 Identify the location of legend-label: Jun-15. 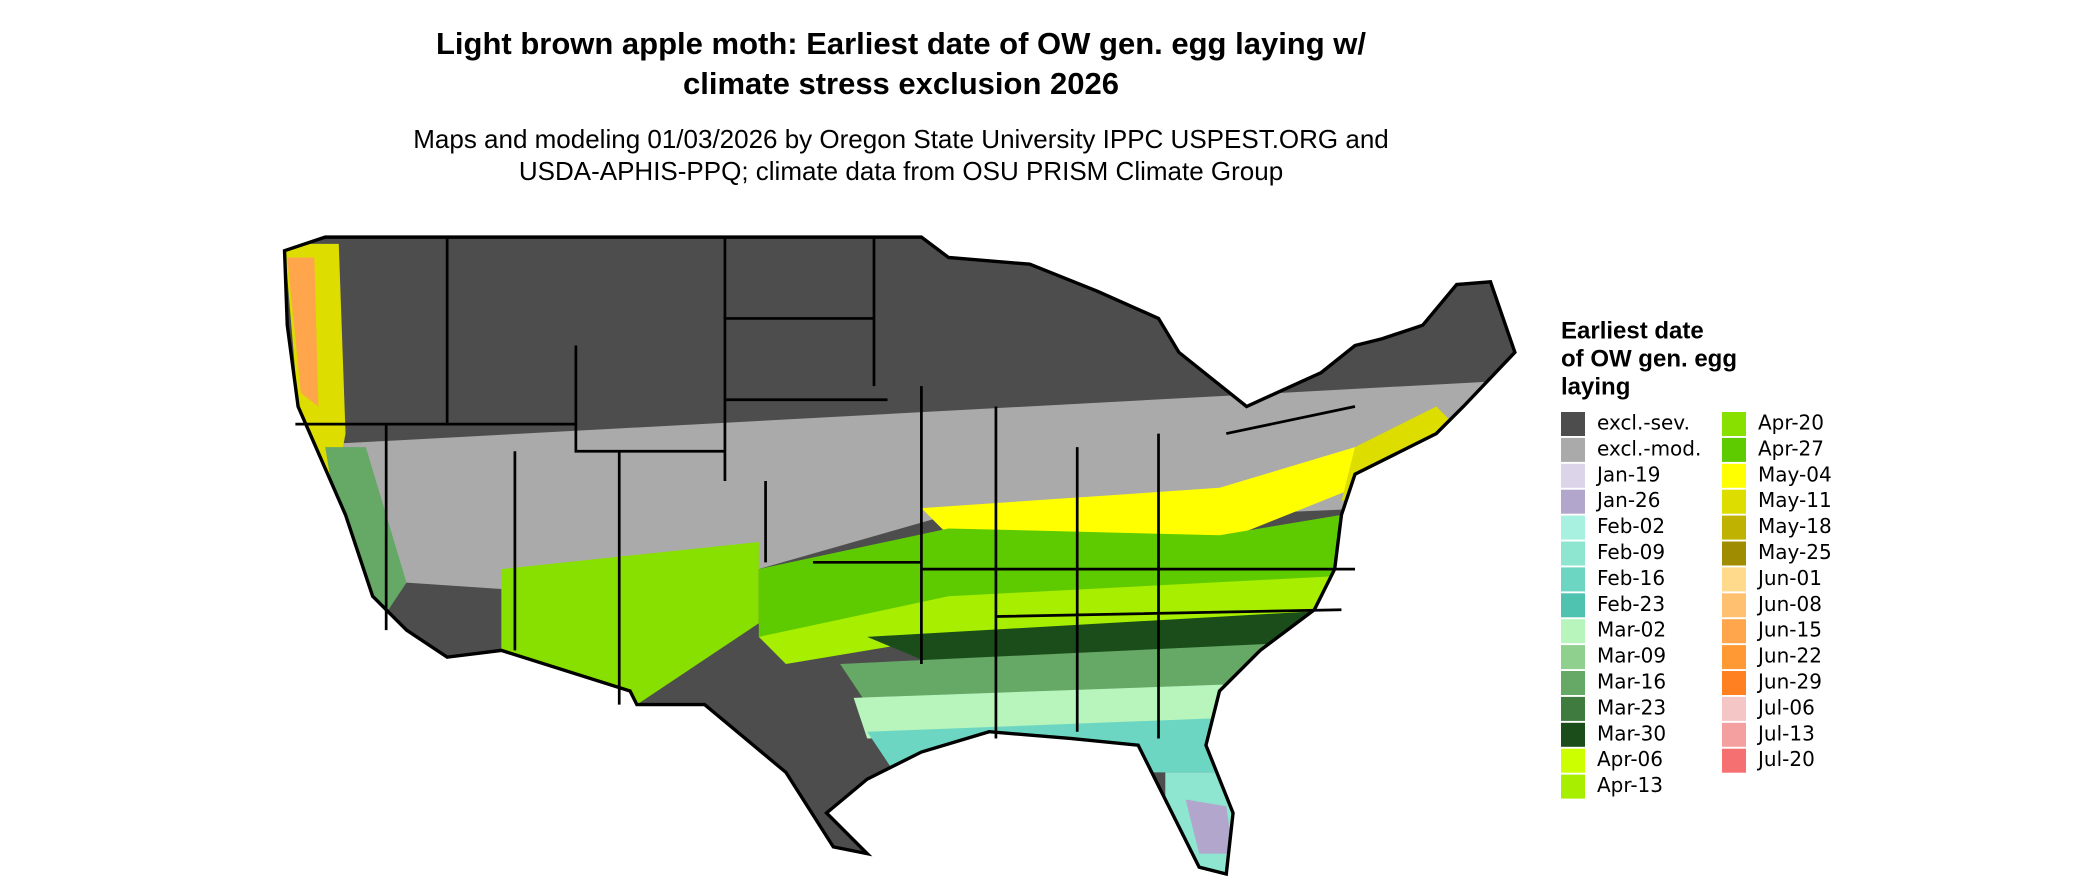
(1789, 630).